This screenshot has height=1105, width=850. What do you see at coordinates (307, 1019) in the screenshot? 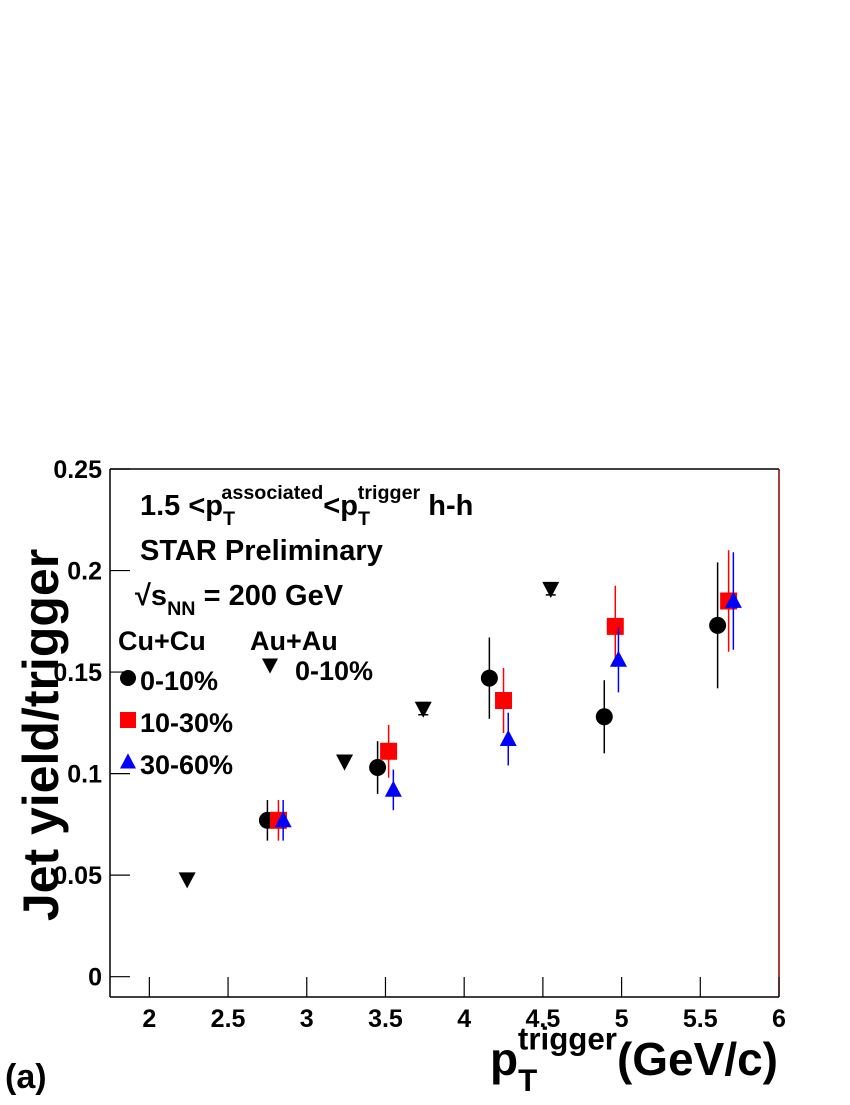
I see `x-tick-label: 3` at bounding box center [307, 1019].